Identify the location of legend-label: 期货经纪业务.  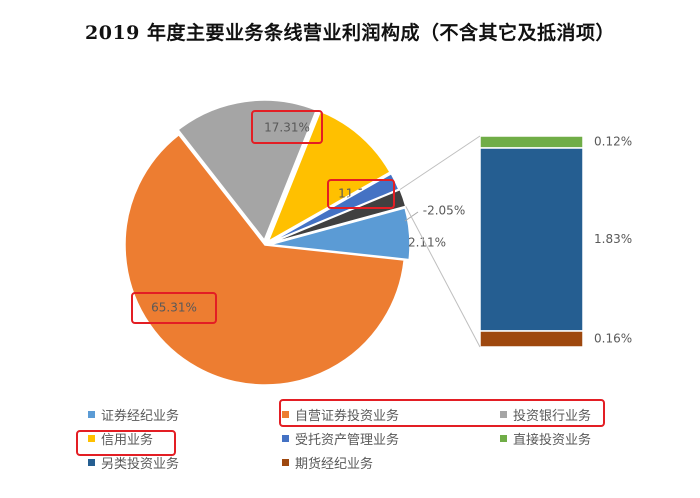
(334, 464).